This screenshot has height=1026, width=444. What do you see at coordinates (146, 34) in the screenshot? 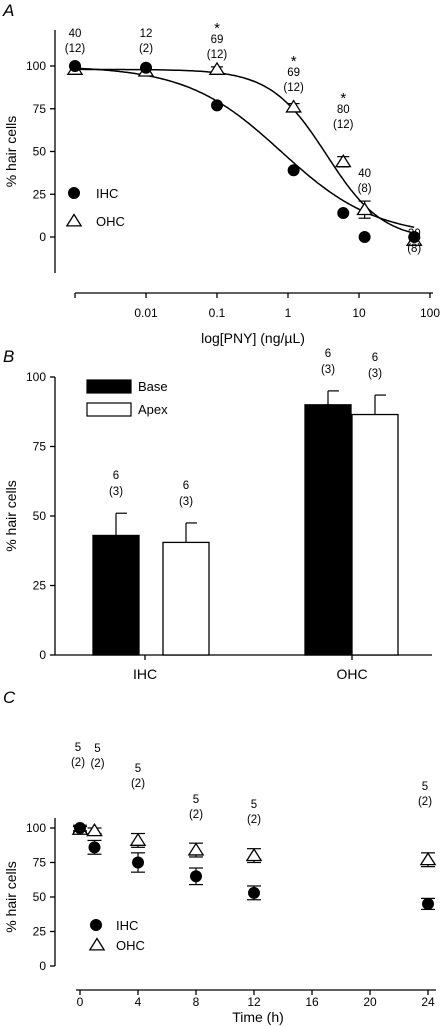
I see `sample-count-label: 12` at bounding box center [146, 34].